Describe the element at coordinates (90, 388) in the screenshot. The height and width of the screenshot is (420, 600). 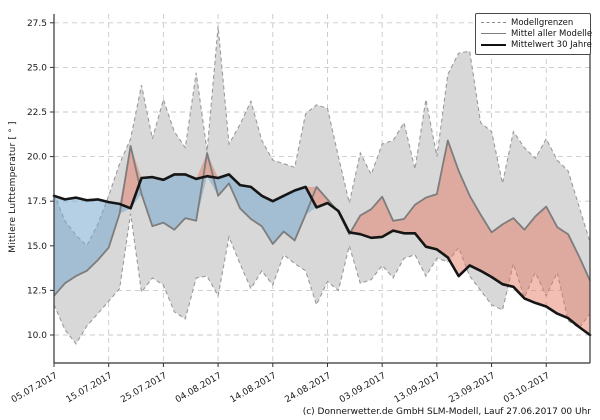
I see `x-tick-label: 15.07.2017` at that location.